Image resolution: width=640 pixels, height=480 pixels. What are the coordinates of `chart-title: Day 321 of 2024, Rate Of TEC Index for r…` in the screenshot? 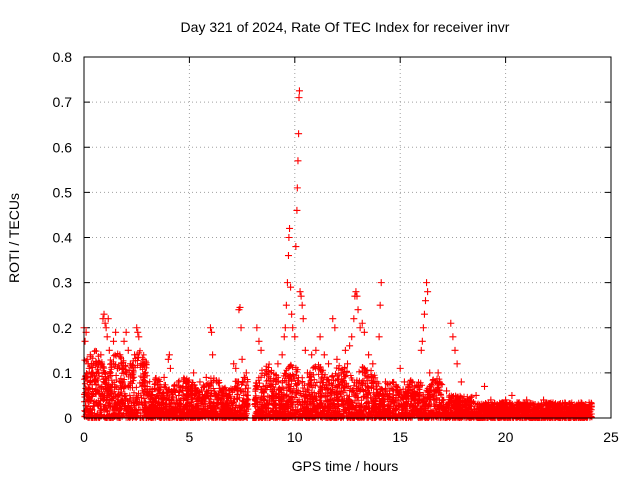 It's located at (345, 27).